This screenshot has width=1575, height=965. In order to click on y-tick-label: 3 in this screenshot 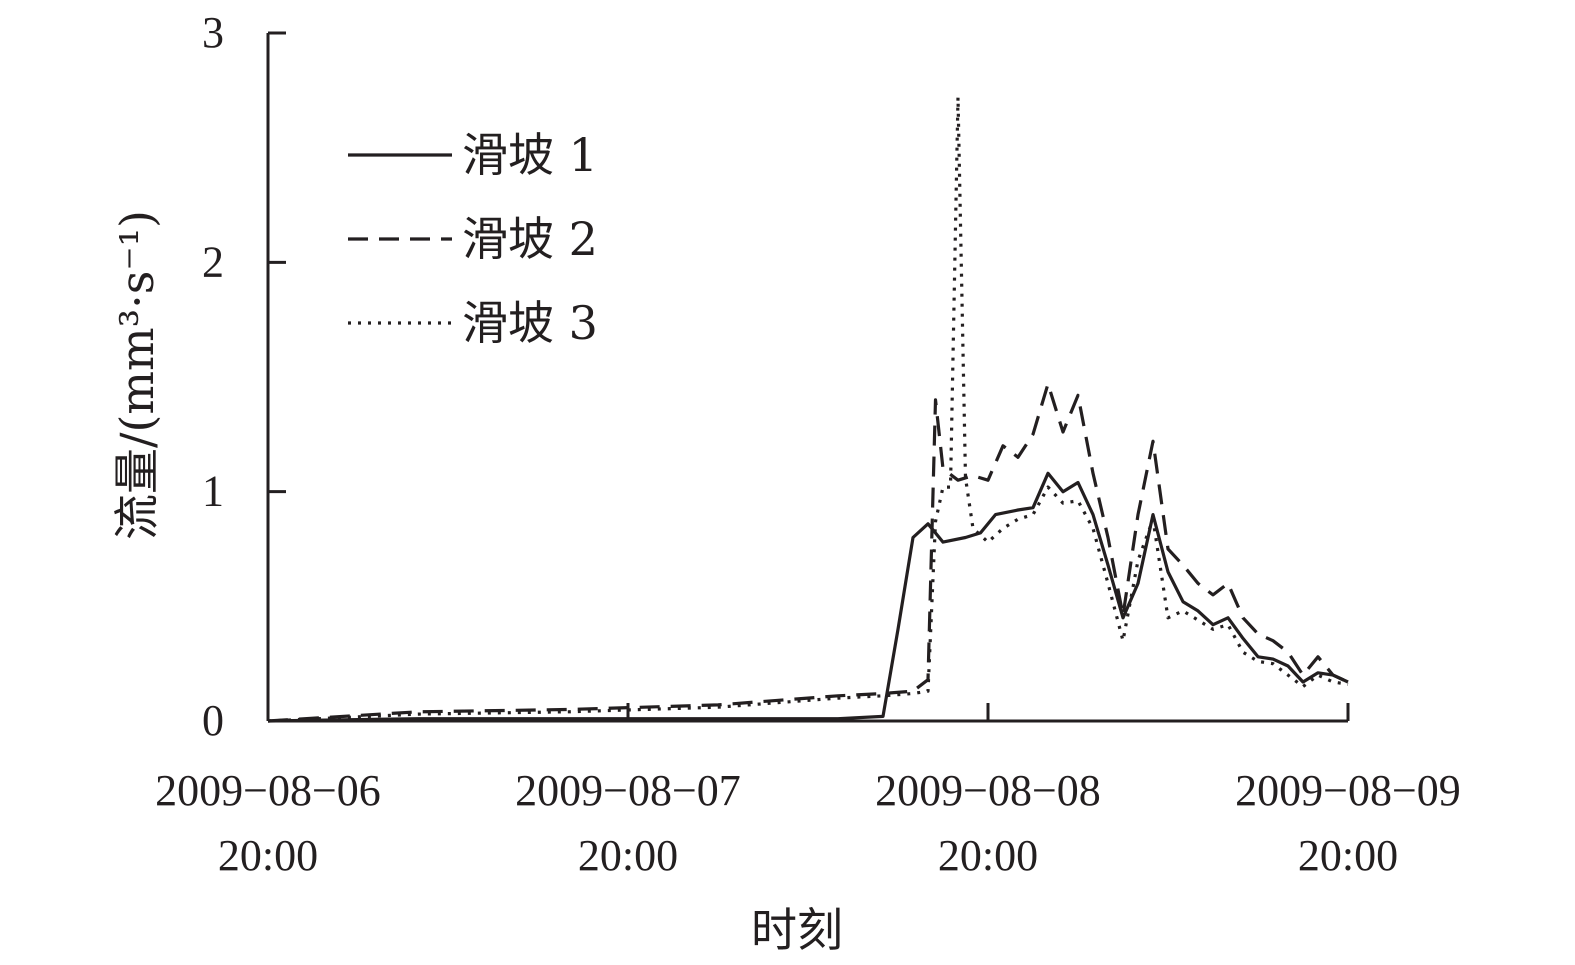, I will do `click(213, 32)`.